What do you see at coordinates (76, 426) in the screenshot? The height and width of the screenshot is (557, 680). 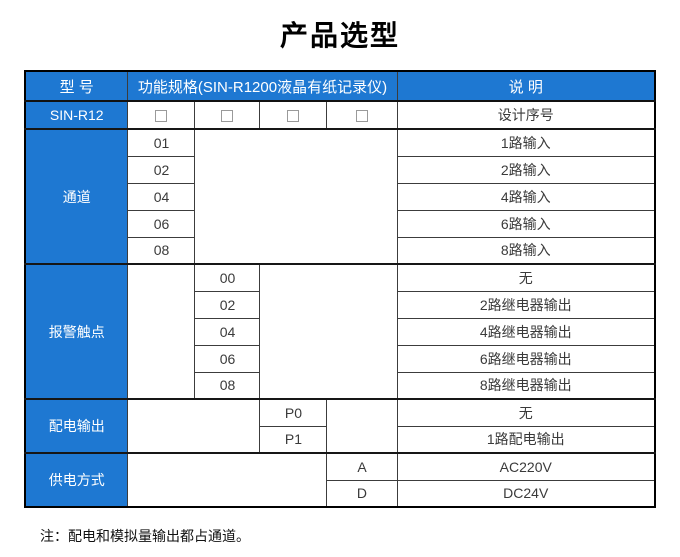 I see `section-label-power-distribution: 配电输出` at bounding box center [76, 426].